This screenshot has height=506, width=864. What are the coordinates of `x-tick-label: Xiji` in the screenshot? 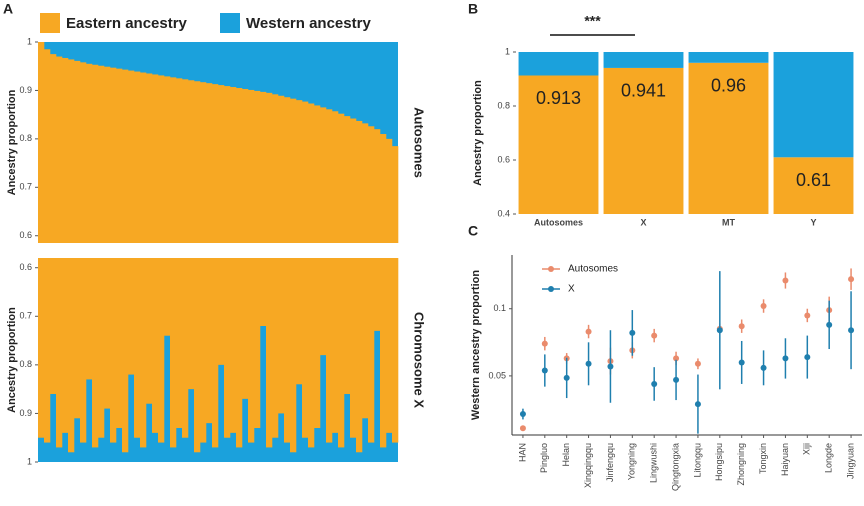 It's located at (807, 449).